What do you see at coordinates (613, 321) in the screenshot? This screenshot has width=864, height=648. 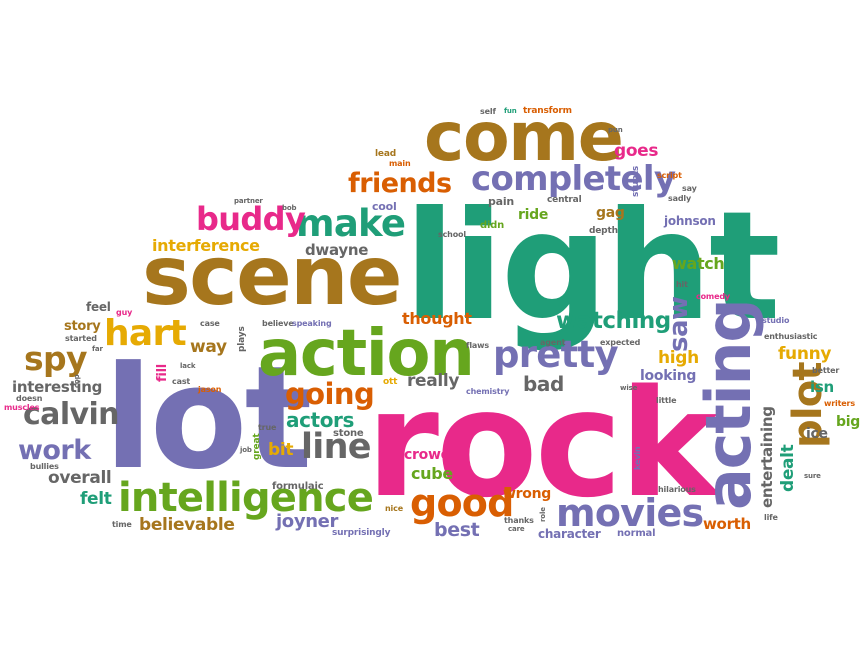 I see `word-watching: watching` at bounding box center [613, 321].